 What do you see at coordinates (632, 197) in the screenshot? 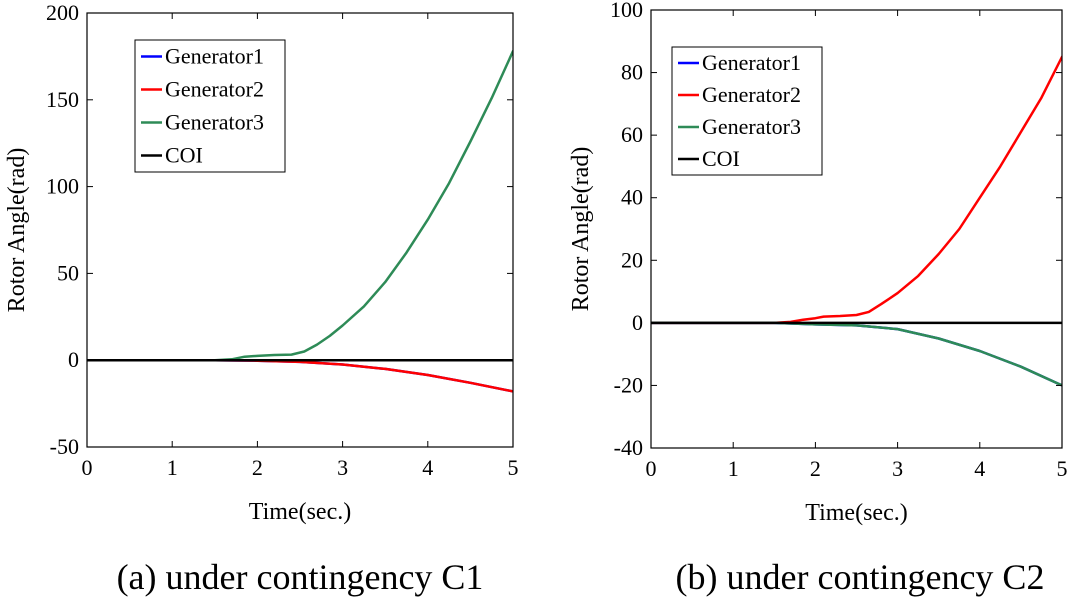
I see `y-tick-label: 40` at bounding box center [632, 197].